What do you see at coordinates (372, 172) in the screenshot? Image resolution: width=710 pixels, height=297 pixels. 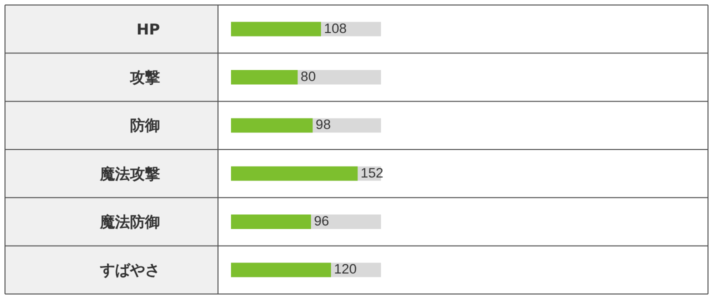 I see `data-label: 152` at bounding box center [372, 172].